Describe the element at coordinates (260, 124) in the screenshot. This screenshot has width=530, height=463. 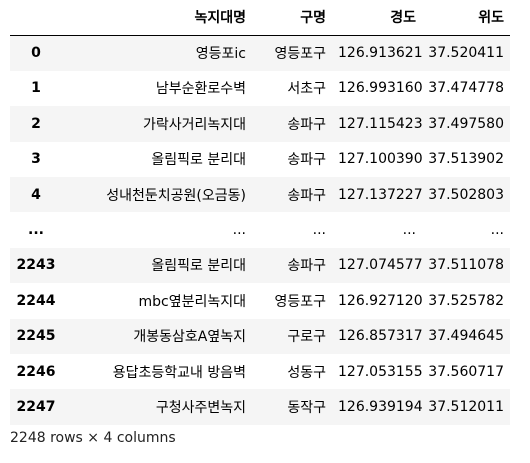
I see `table-row: 2 가락사거리녹지대 송파구 127.115423 37.497580` at that location.